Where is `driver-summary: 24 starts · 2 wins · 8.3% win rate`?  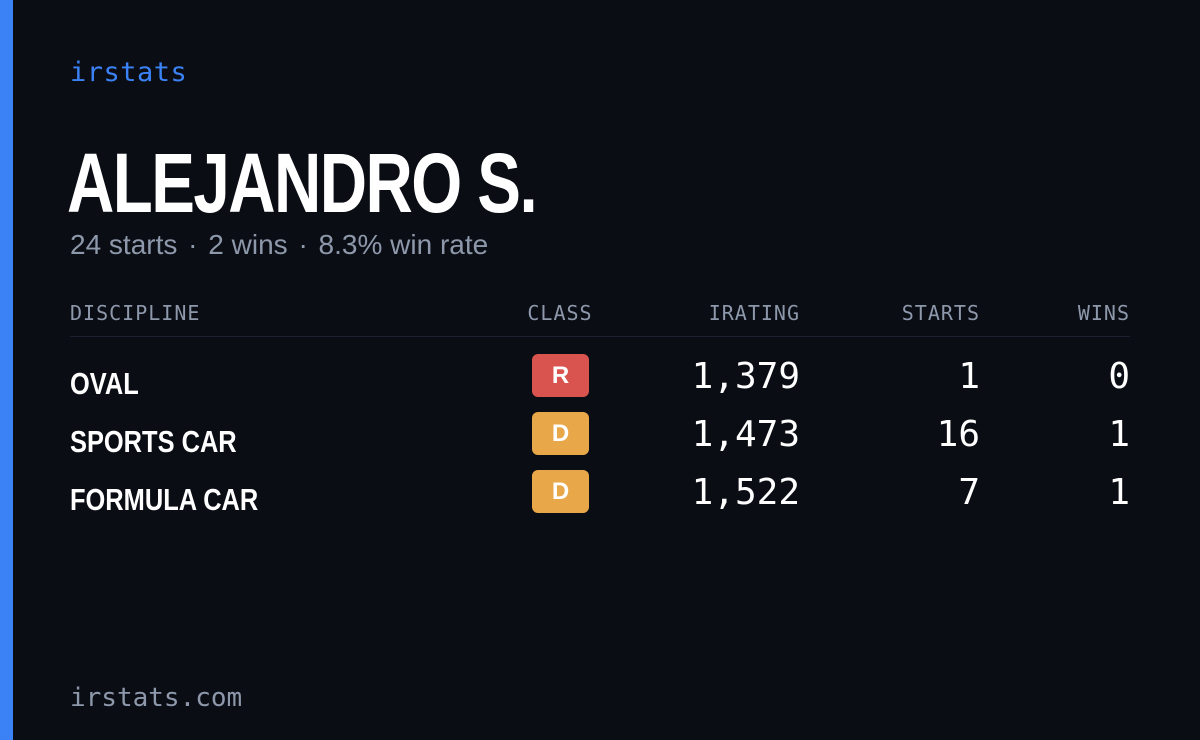
driver-summary: 24 starts · 2 wins · 8.3% win rate is located at coordinates (279, 245).